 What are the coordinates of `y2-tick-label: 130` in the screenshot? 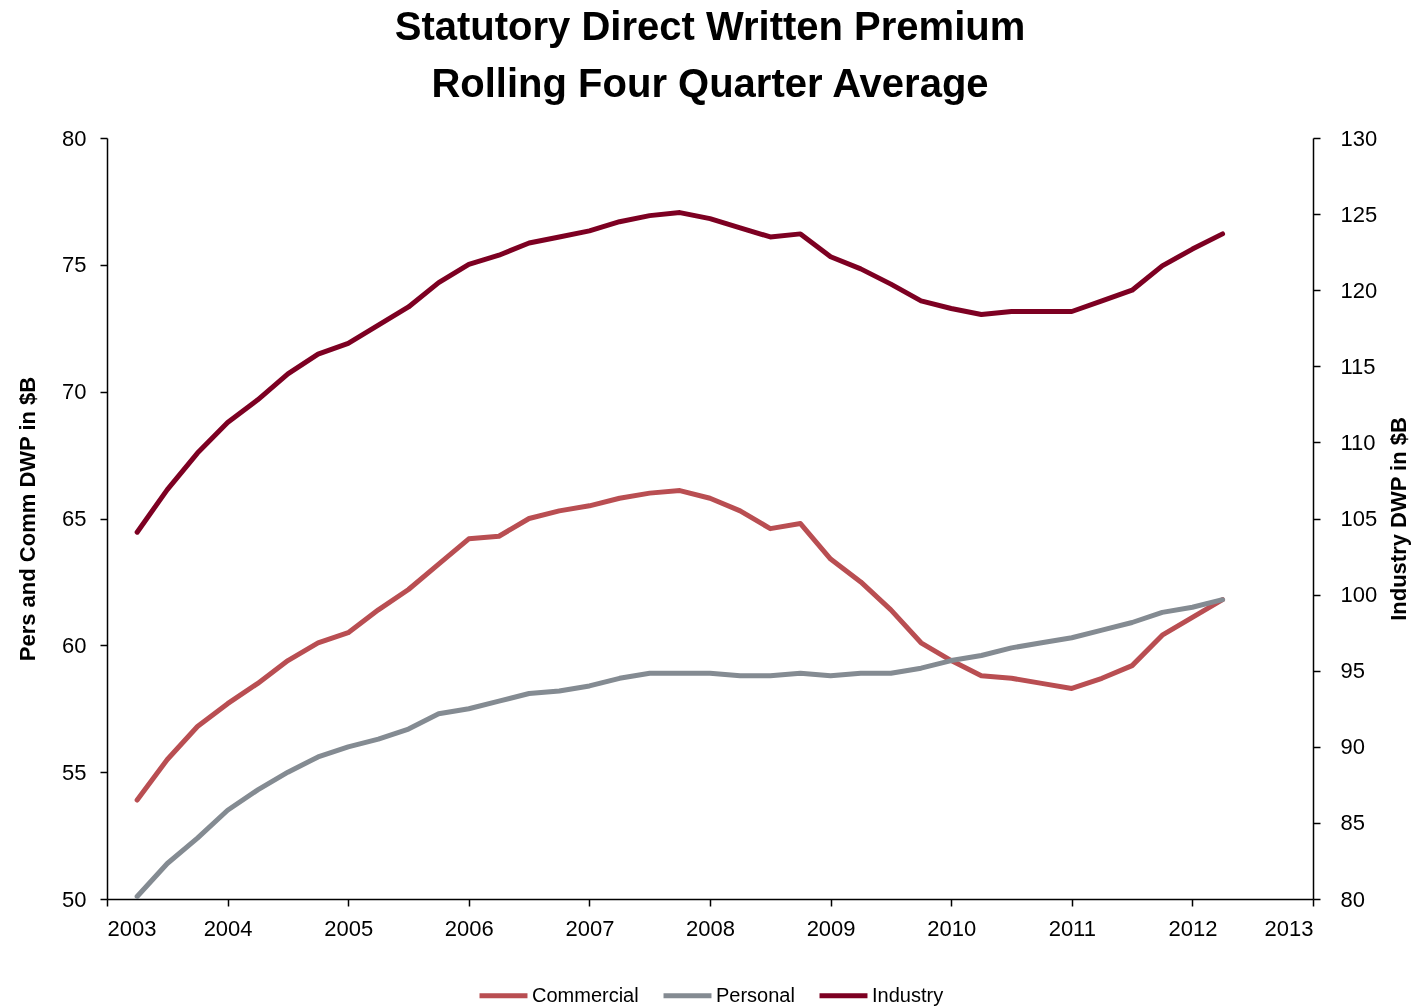 It's located at (1359, 138).